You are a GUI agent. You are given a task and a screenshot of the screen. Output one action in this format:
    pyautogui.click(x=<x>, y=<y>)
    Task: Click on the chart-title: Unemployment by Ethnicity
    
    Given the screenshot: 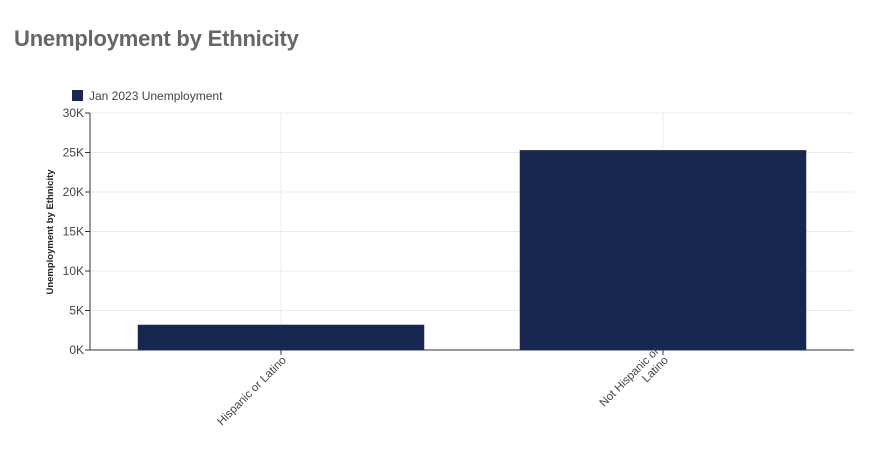 What is the action you would take?
    pyautogui.click(x=156, y=38)
    